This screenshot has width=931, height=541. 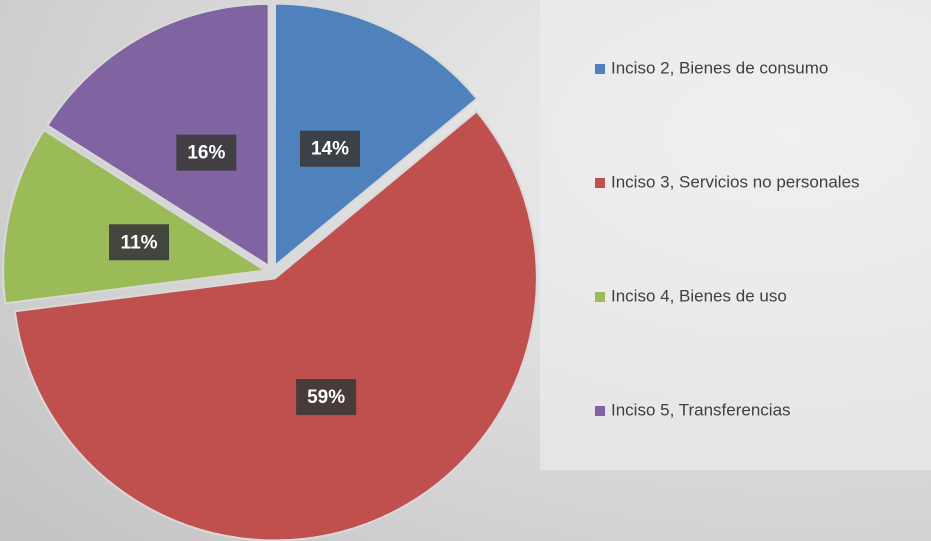 I want to click on data-label: 59%, so click(x=326, y=397).